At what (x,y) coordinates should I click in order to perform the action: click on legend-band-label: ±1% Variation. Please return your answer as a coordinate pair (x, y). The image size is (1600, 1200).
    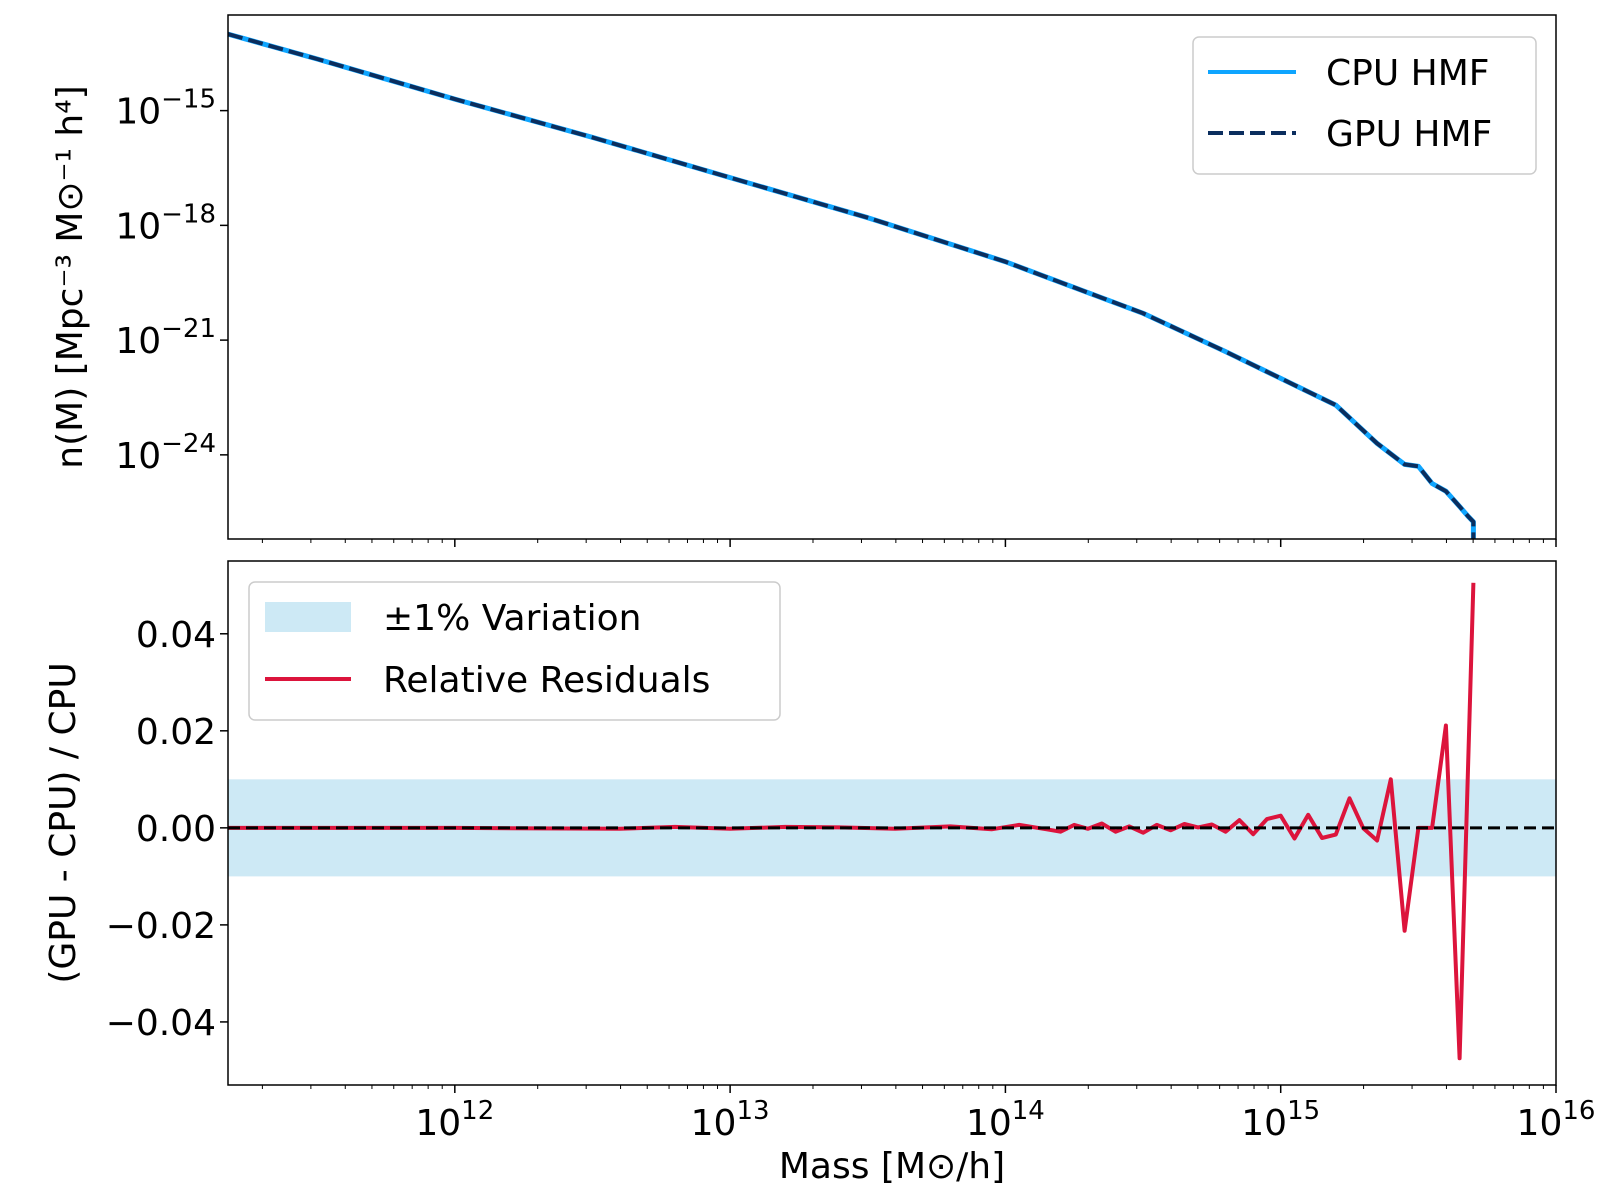
    Looking at the image, I should click on (512, 618).